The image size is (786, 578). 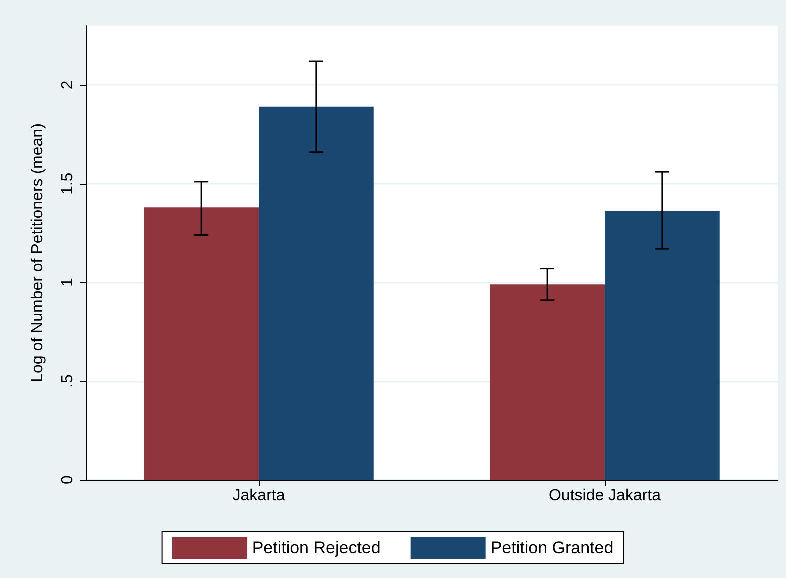 What do you see at coordinates (316, 548) in the screenshot?
I see `legend-label: Petition Rejected` at bounding box center [316, 548].